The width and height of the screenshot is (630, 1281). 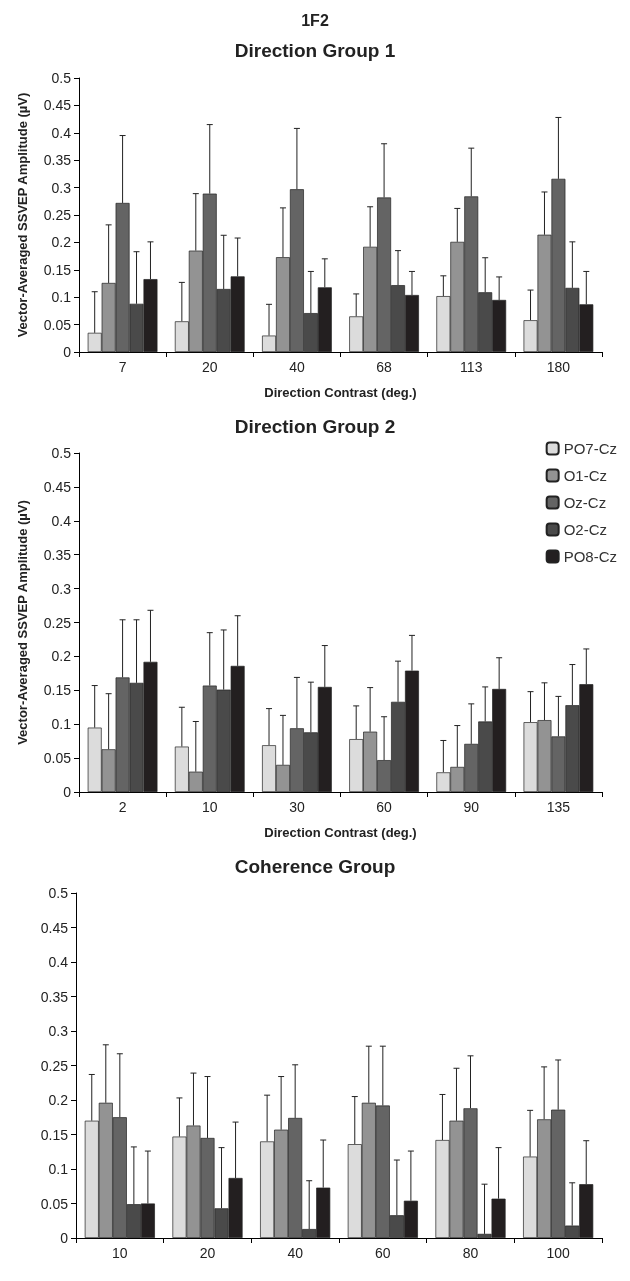 What do you see at coordinates (384, 367) in the screenshot?
I see `x-tick-label: 68` at bounding box center [384, 367].